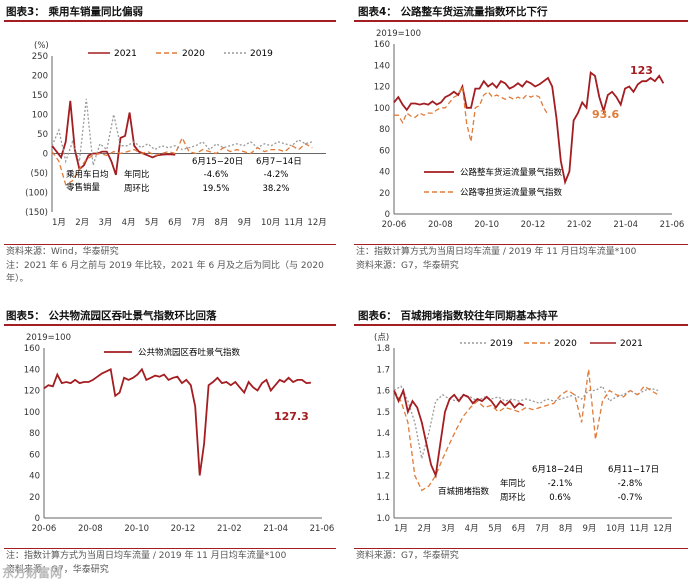  I want to click on y-tick-label: 1.3, so click(383, 455).